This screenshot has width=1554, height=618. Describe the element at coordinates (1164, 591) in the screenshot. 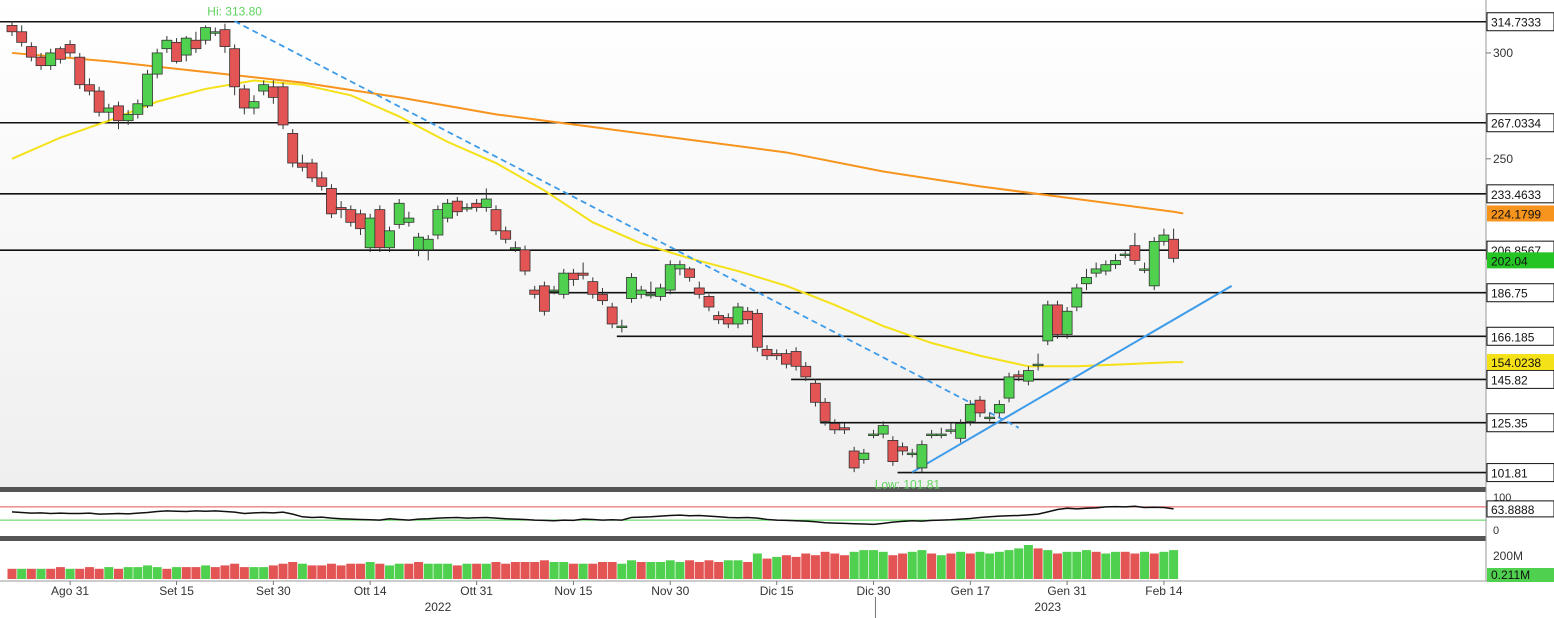

I see `time-tick-label: Feb 14` at that location.